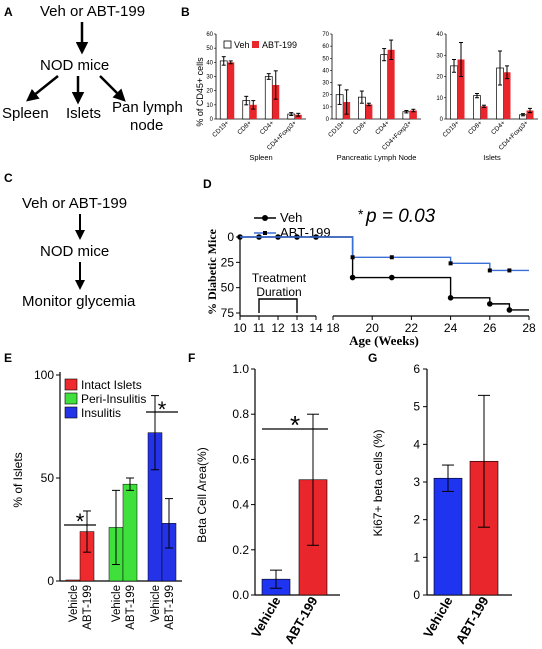 The width and height of the screenshot is (542, 649). Describe the element at coordinates (442, 120) in the screenshot. I see `panel-b-islets-ytick-label-0: 0` at that location.